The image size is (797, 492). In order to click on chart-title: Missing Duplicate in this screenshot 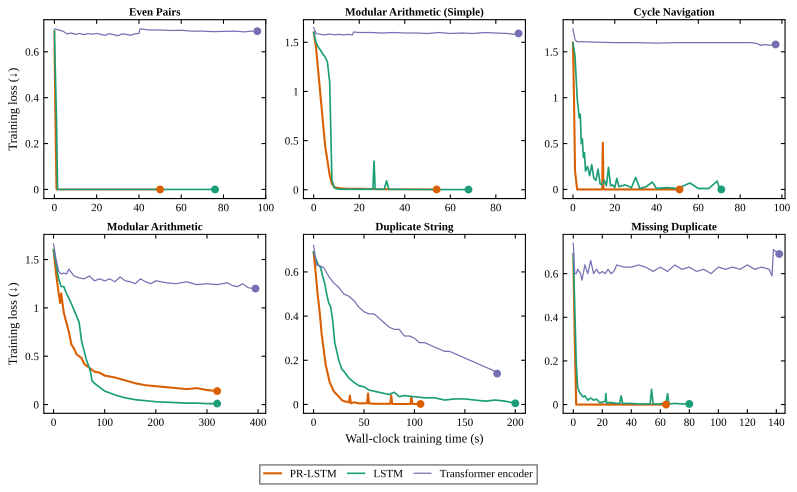, I will do `click(674, 227)`.